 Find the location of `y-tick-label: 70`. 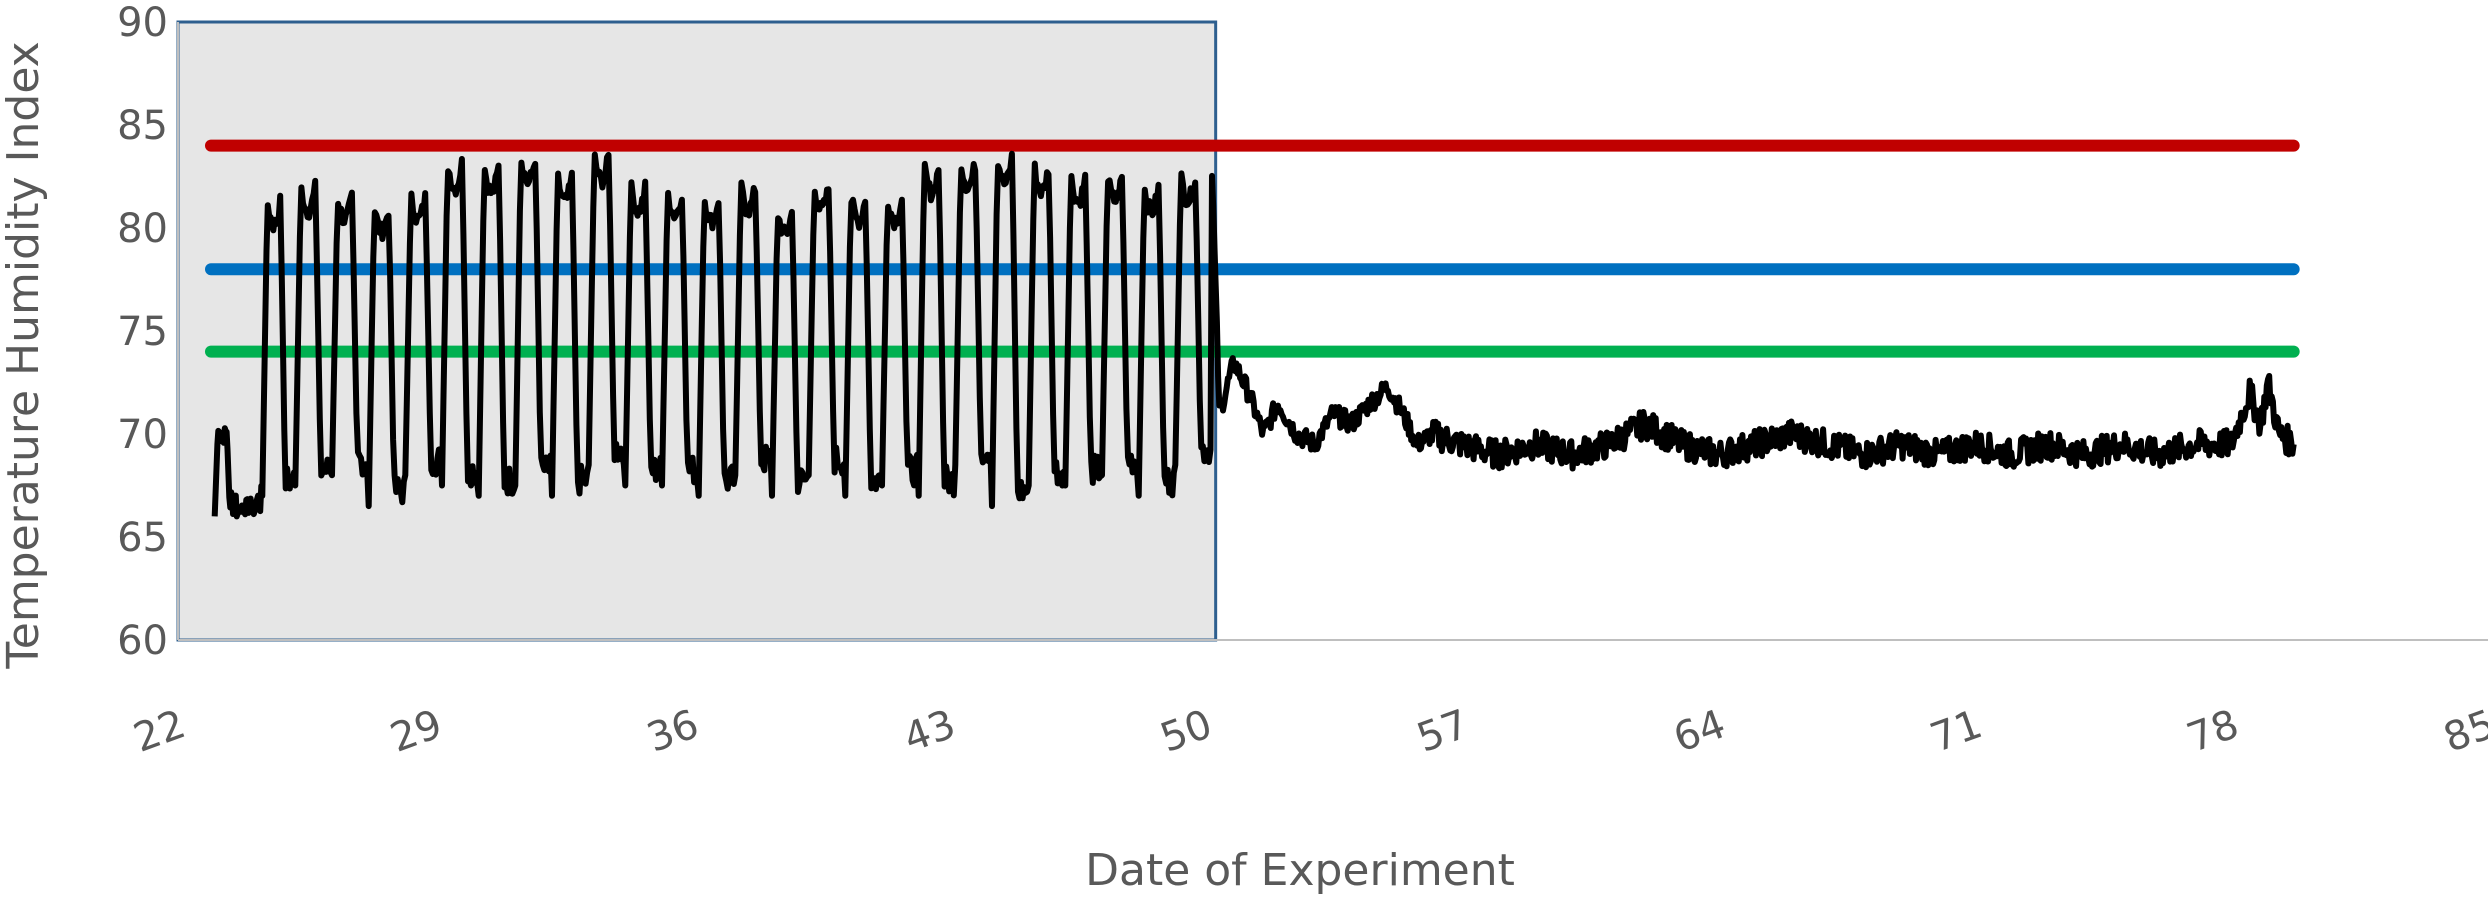

y-tick-label: 70 is located at coordinates (142, 435).